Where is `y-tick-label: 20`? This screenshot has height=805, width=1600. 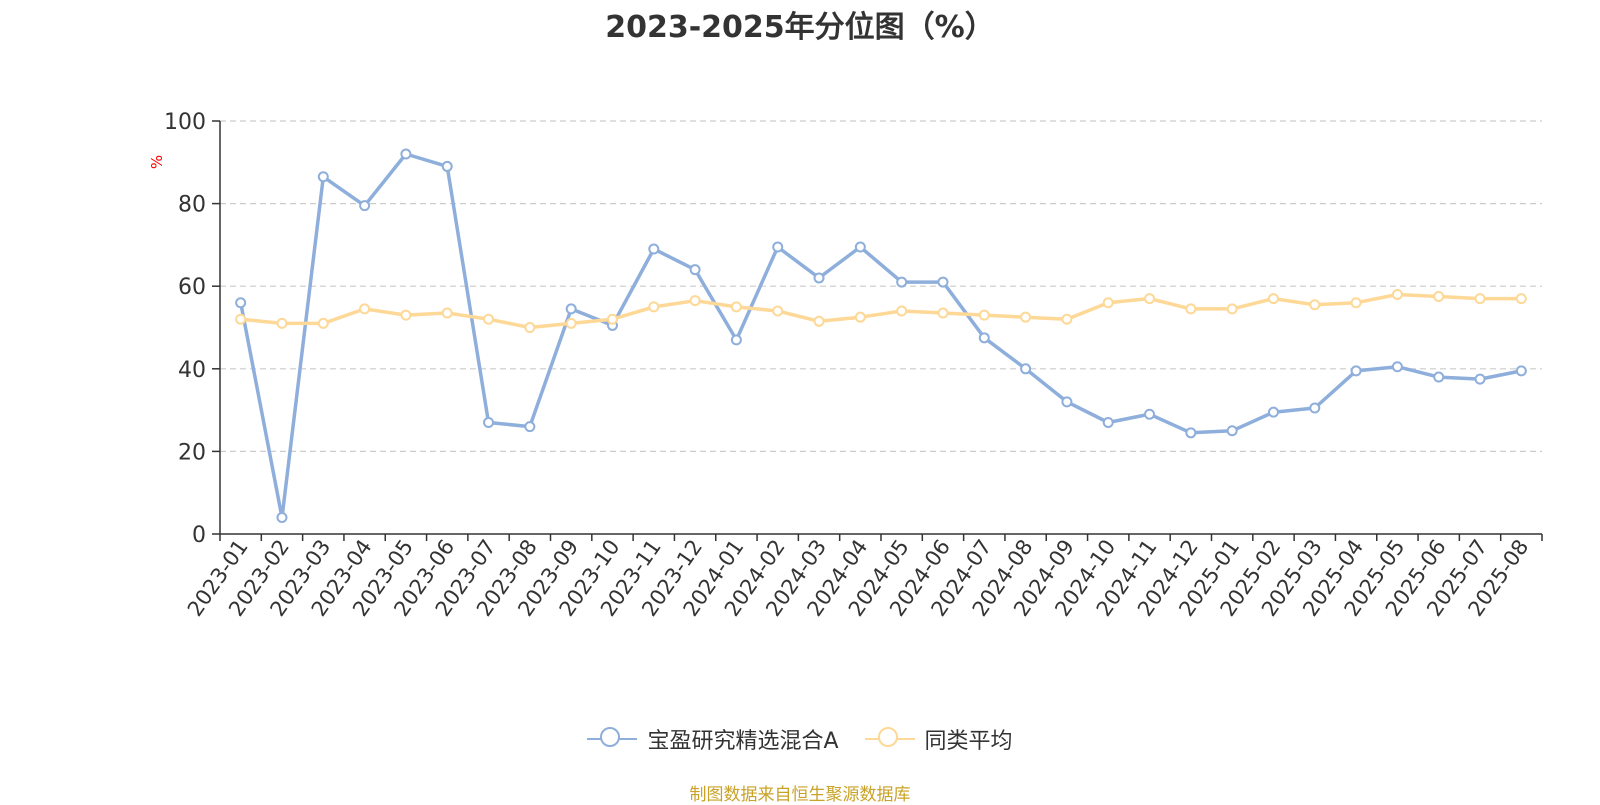
y-tick-label: 20 is located at coordinates (192, 452).